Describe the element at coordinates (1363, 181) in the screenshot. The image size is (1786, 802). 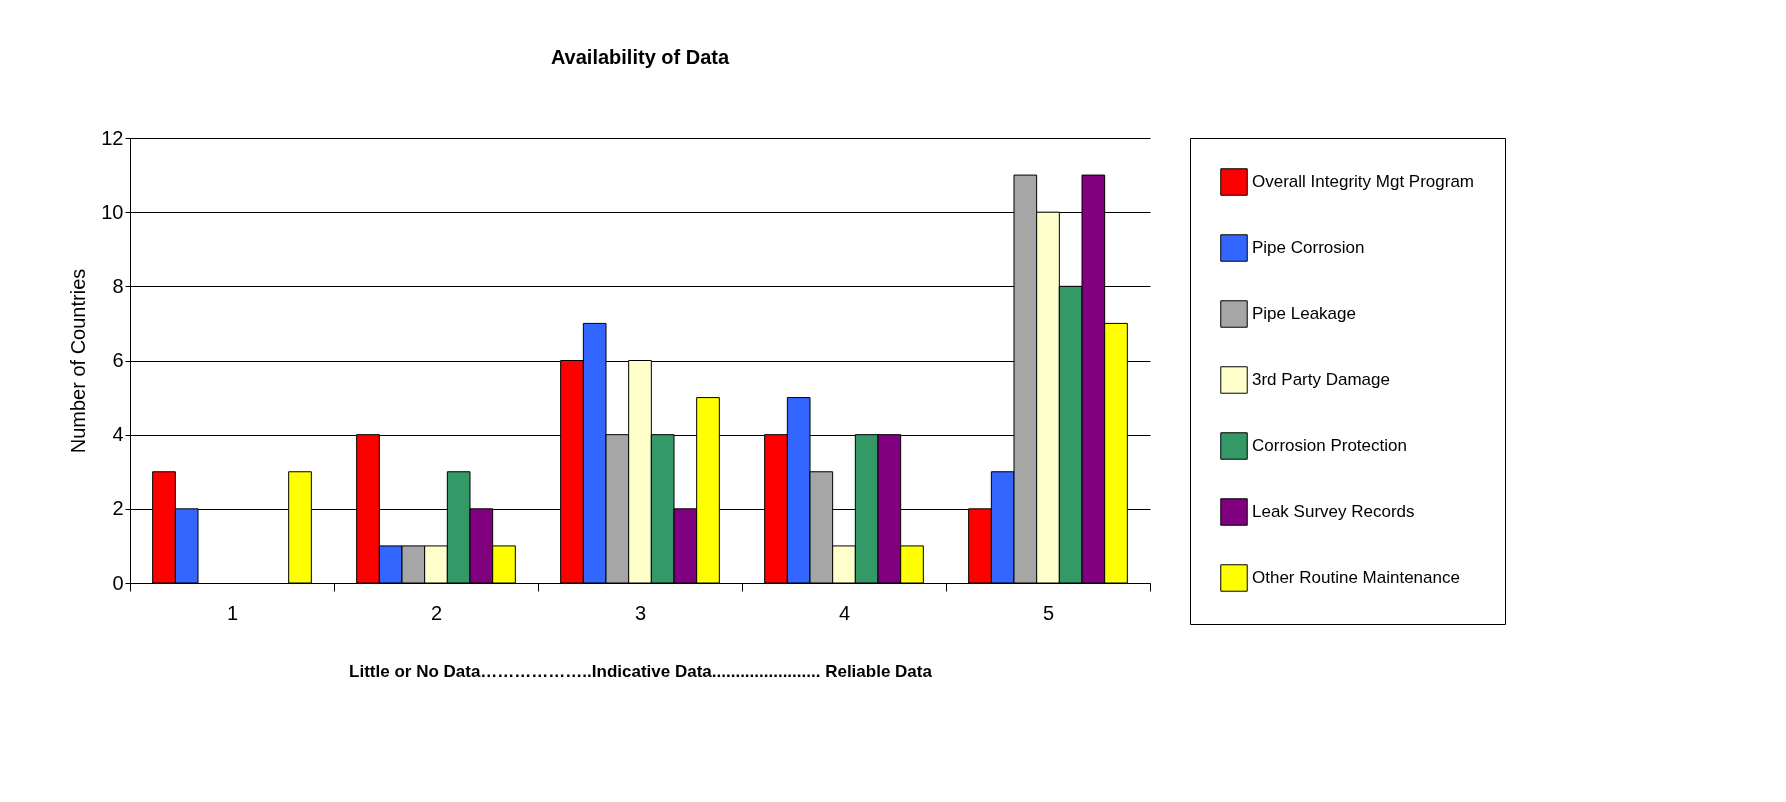
I see `legend-label: Overall Integrity Mgt Program` at that location.